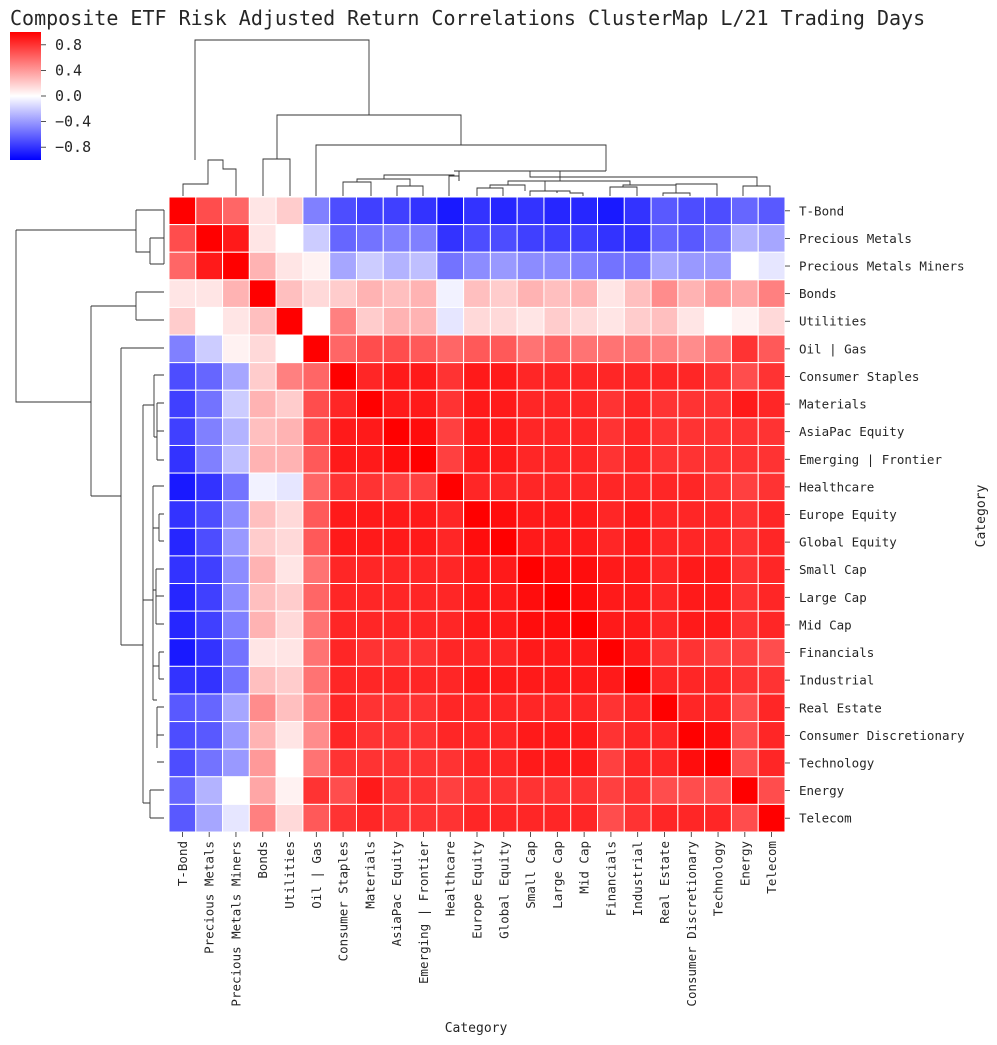 The width and height of the screenshot is (997, 1045). Describe the element at coordinates (818, 293) in the screenshot. I see `y-tick-label: Bonds` at that location.